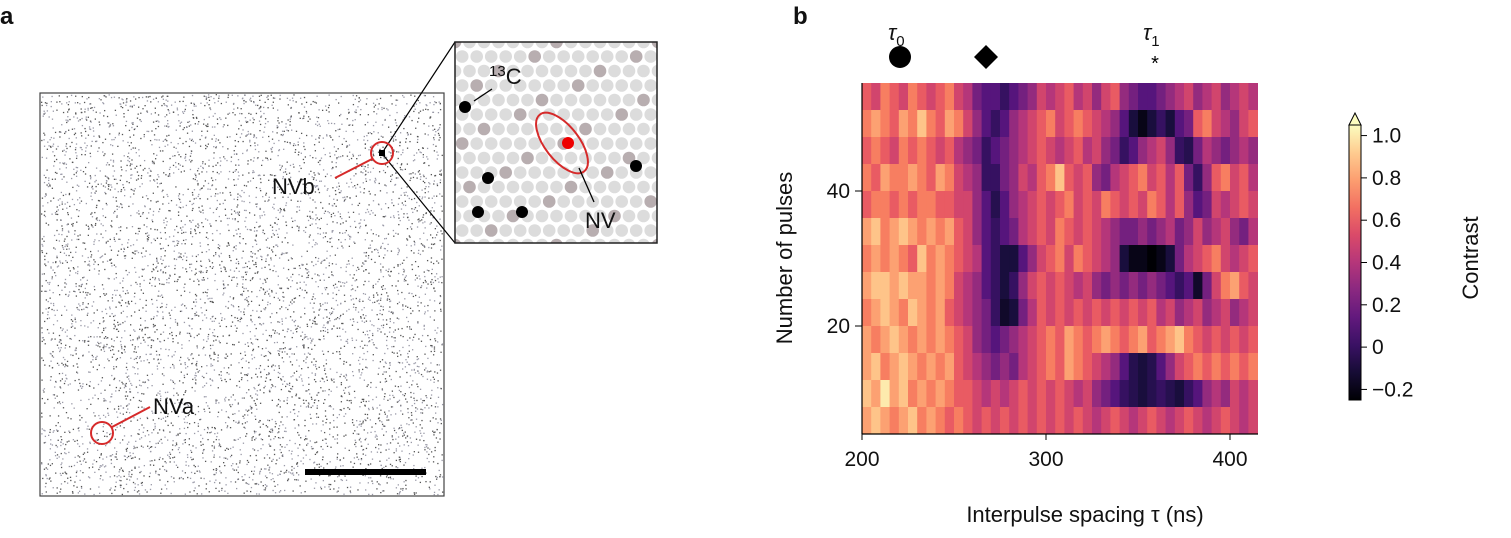  I want to click on nva-circle, so click(102, 433).